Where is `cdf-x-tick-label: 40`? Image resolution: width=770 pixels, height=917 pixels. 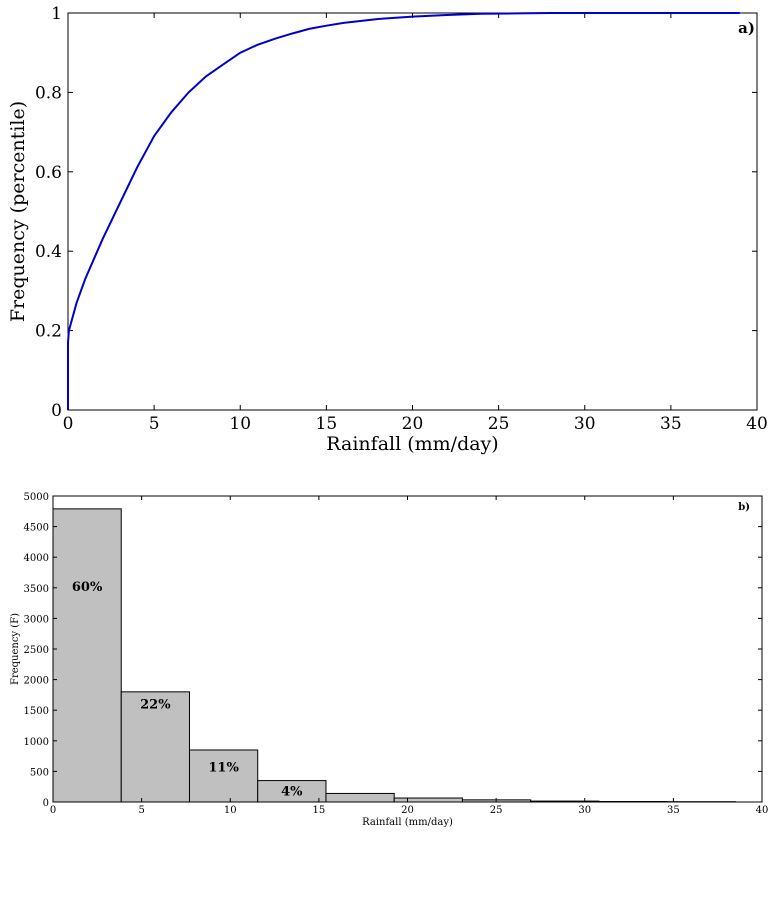
cdf-x-tick-label: 40 is located at coordinates (757, 424).